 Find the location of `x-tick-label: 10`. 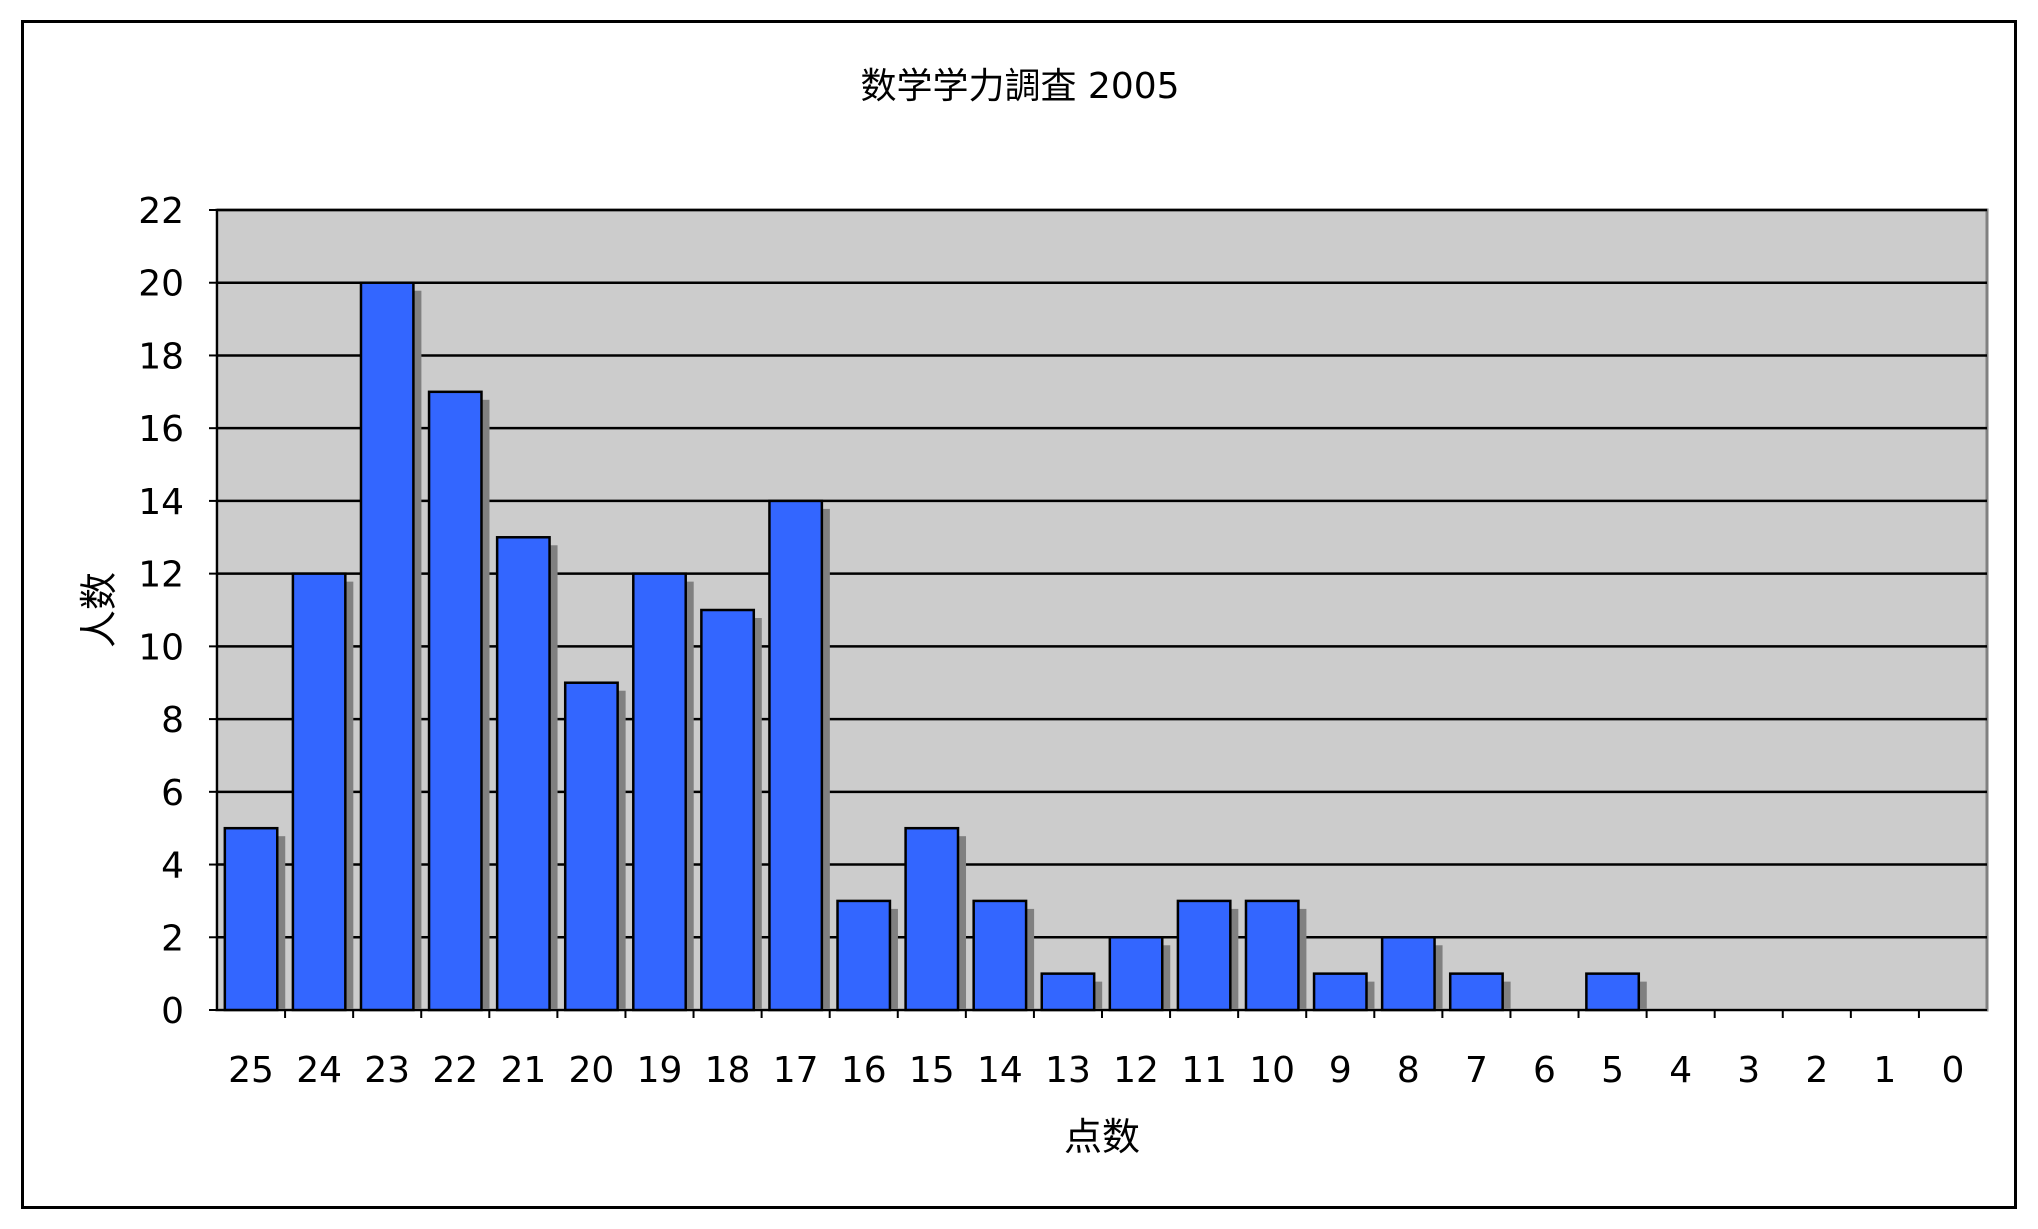

x-tick-label: 10 is located at coordinates (1272, 1070).